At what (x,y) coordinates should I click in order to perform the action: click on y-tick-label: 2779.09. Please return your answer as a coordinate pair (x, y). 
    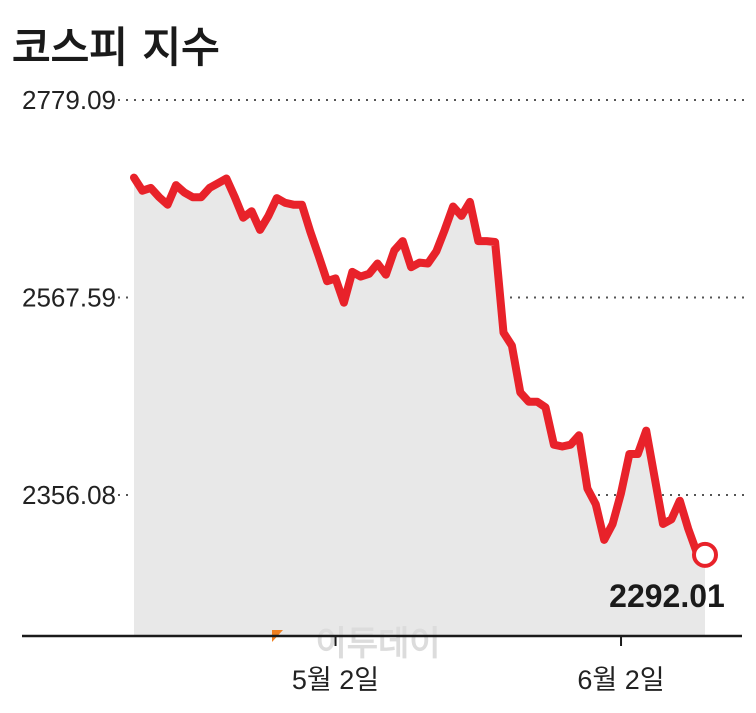
    Looking at the image, I should click on (69, 100).